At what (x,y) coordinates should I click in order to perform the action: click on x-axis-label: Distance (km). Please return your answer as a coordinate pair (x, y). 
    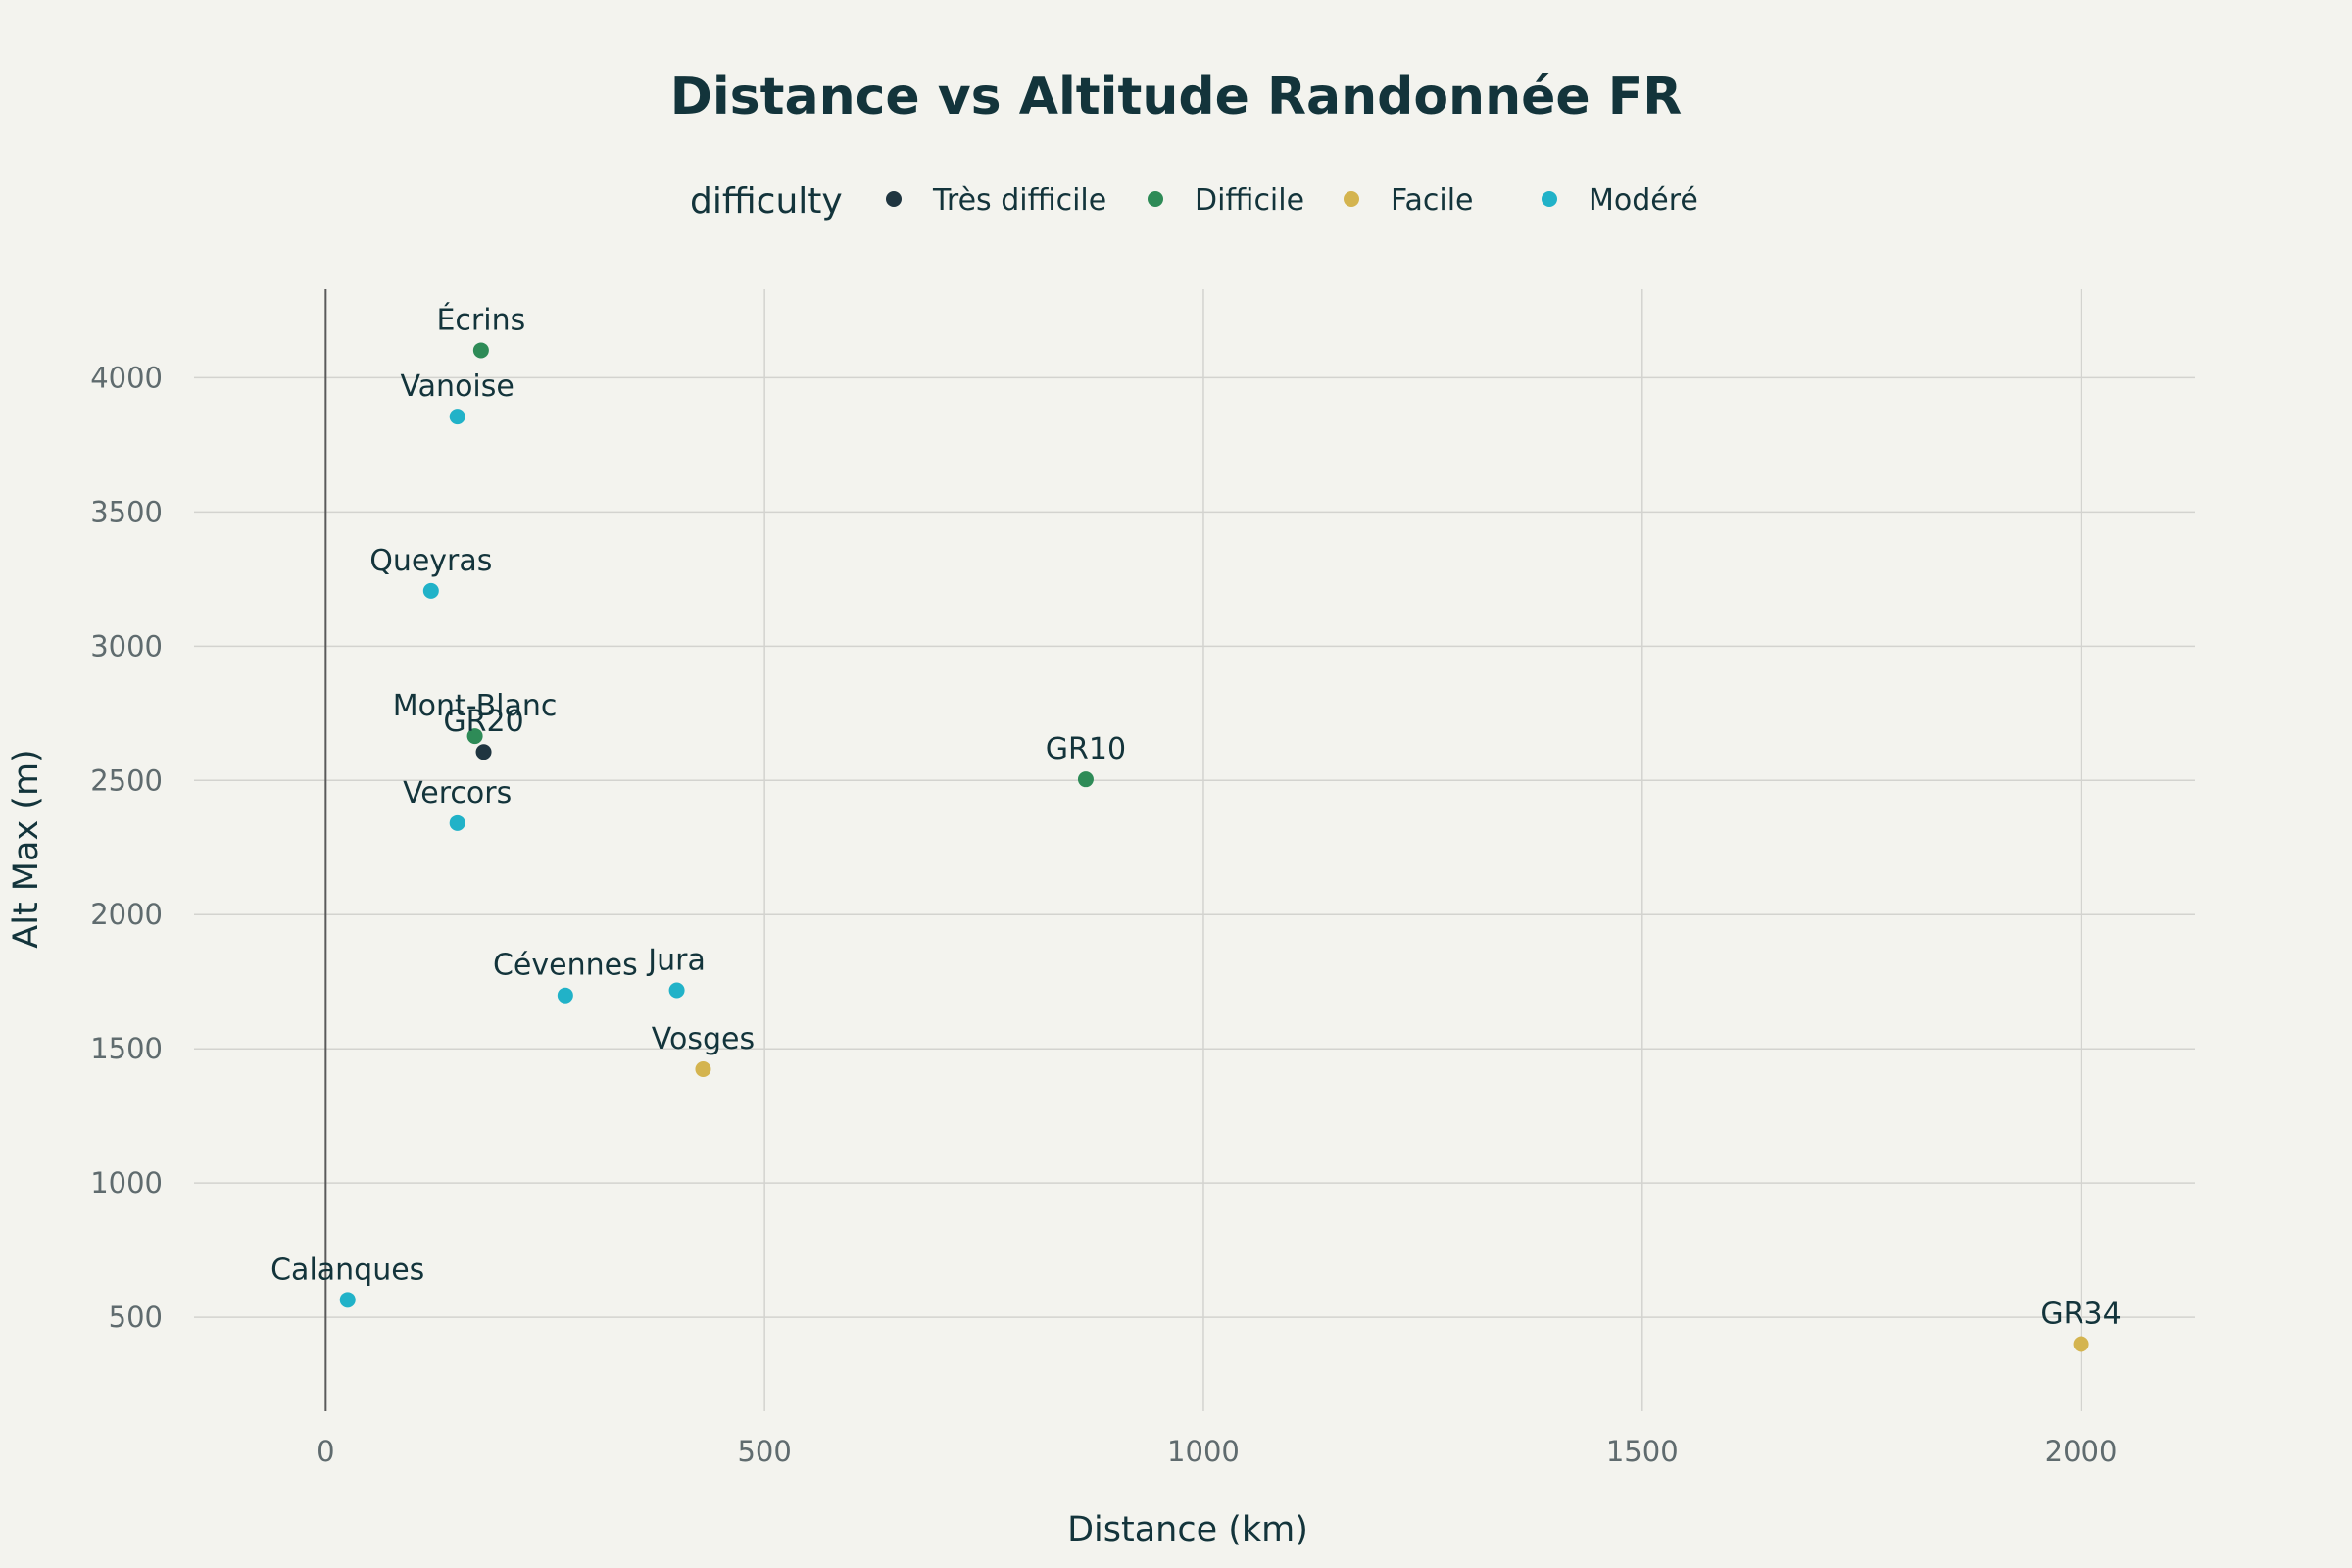
    Looking at the image, I should click on (1187, 1529).